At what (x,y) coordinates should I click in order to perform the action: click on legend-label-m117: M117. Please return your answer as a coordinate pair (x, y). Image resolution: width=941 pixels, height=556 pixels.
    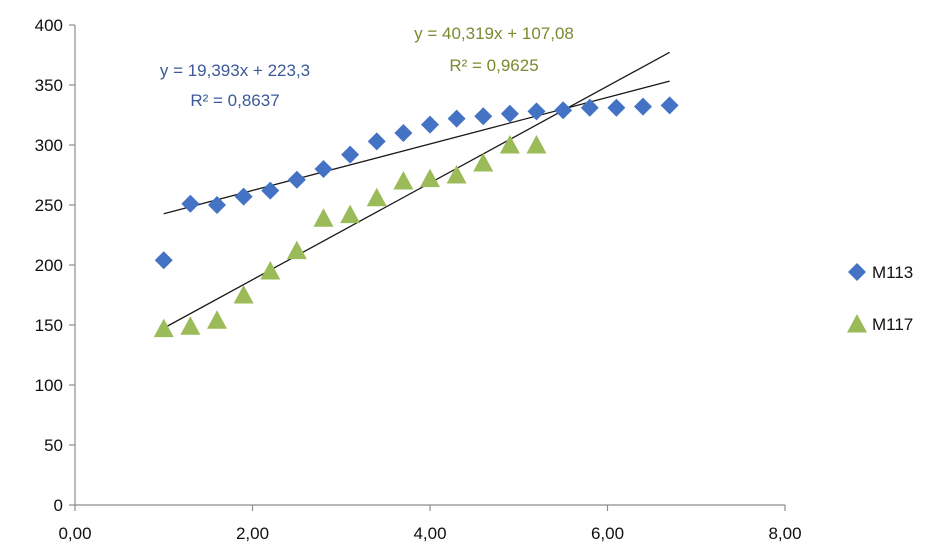
    Looking at the image, I should click on (892, 324).